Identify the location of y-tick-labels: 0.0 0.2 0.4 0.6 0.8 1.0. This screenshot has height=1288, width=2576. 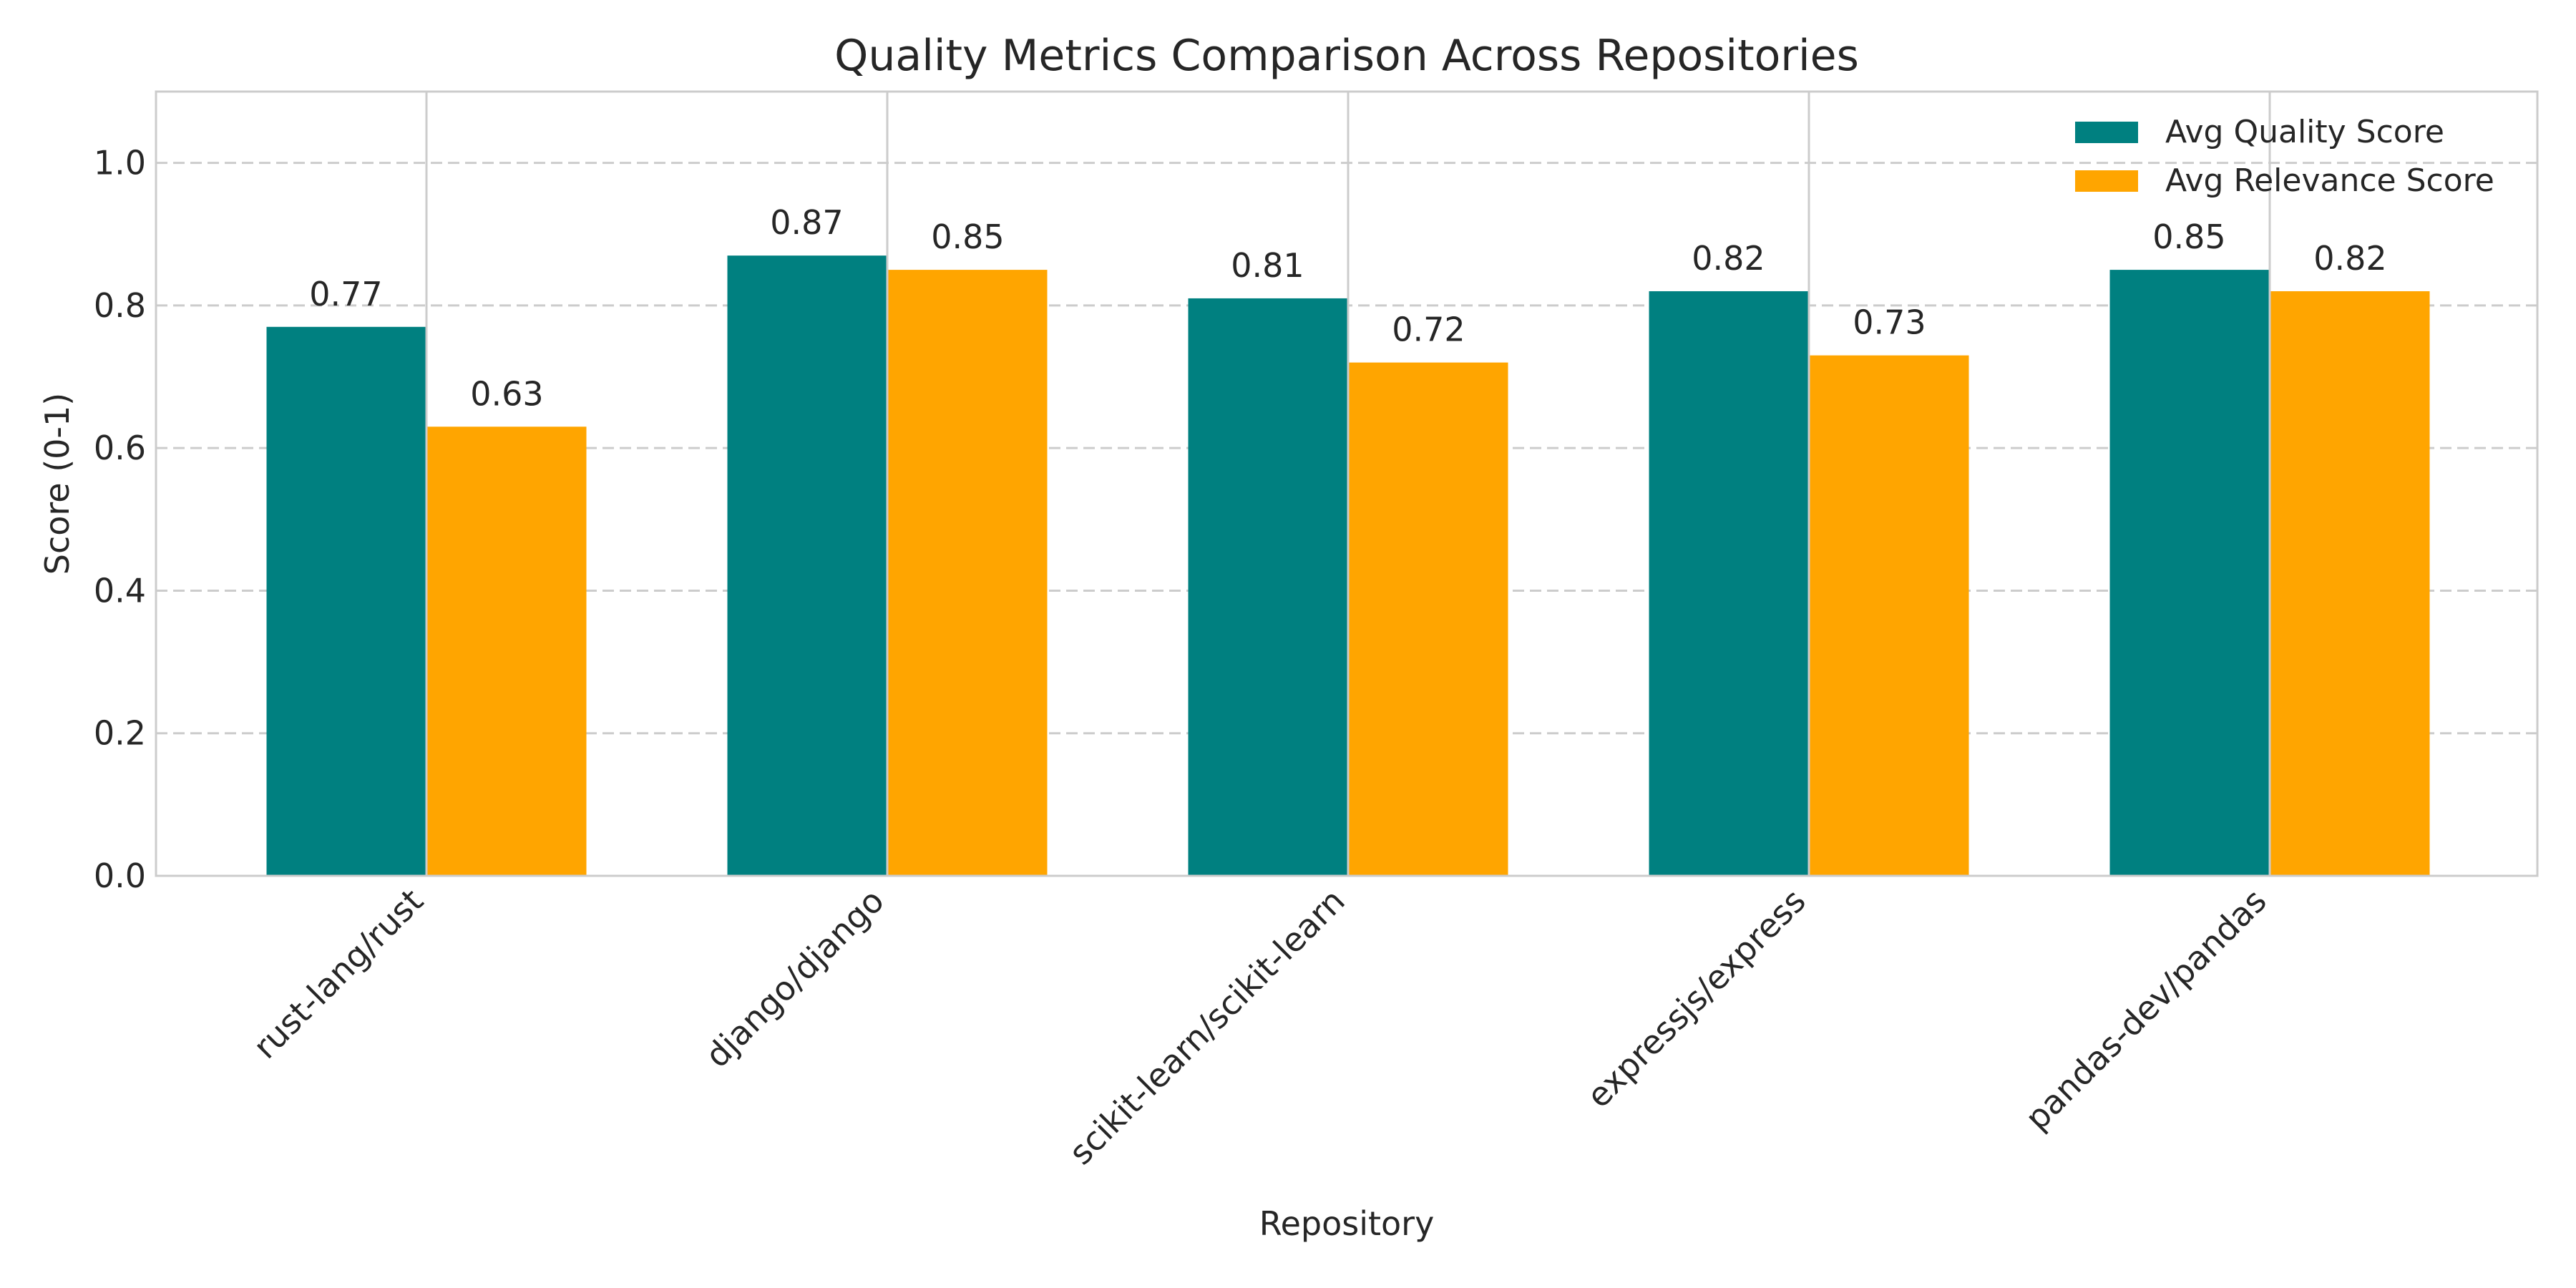
(120, 519).